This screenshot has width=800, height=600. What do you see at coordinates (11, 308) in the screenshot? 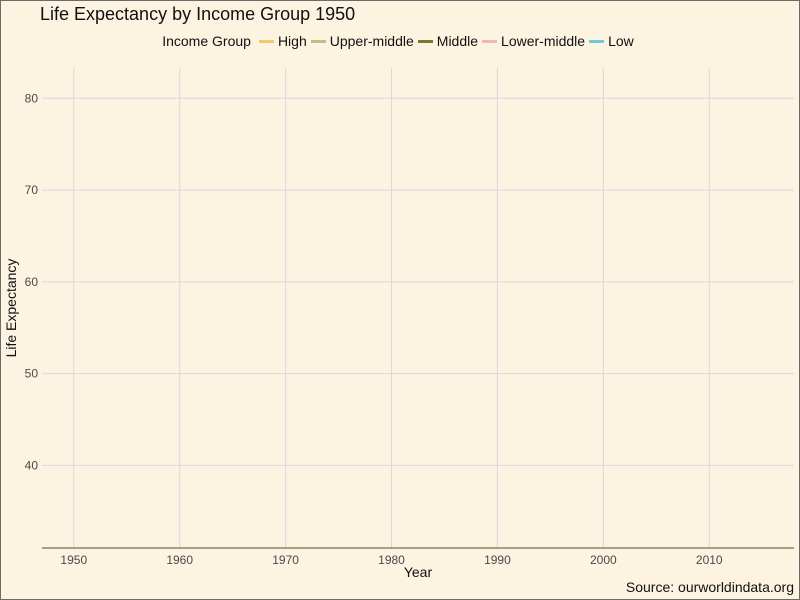
I see `y-axis-title: Life Expectancy` at bounding box center [11, 308].